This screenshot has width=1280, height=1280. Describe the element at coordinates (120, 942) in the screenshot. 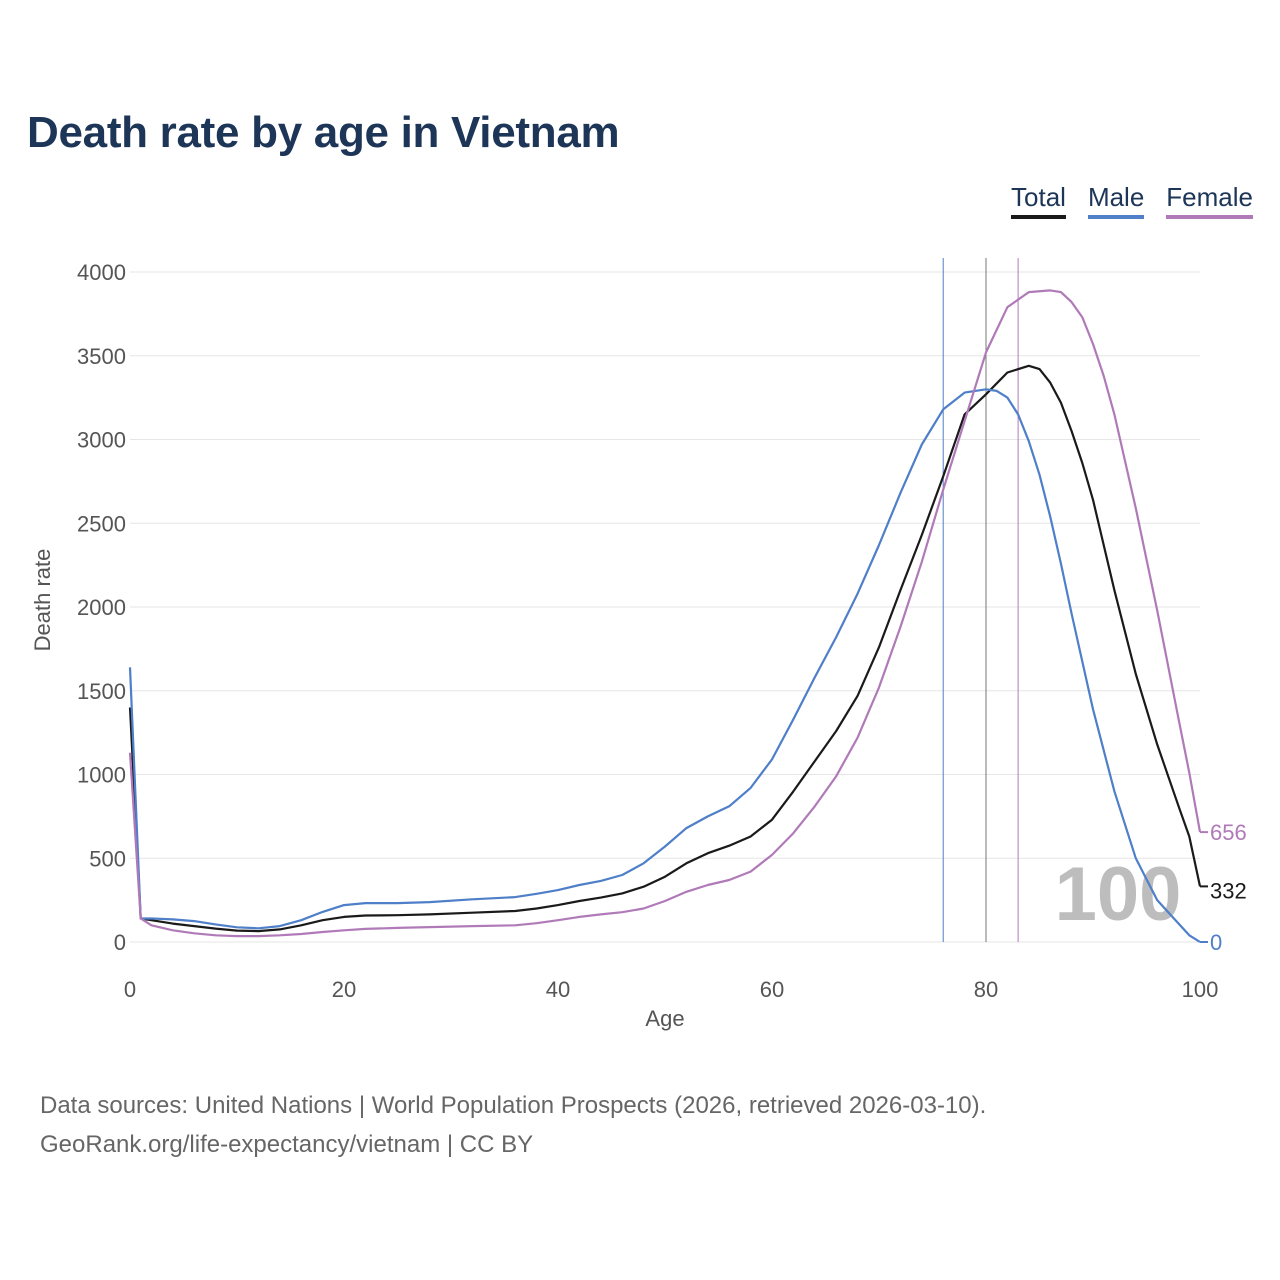

I see `y-tick-label: 0` at that location.